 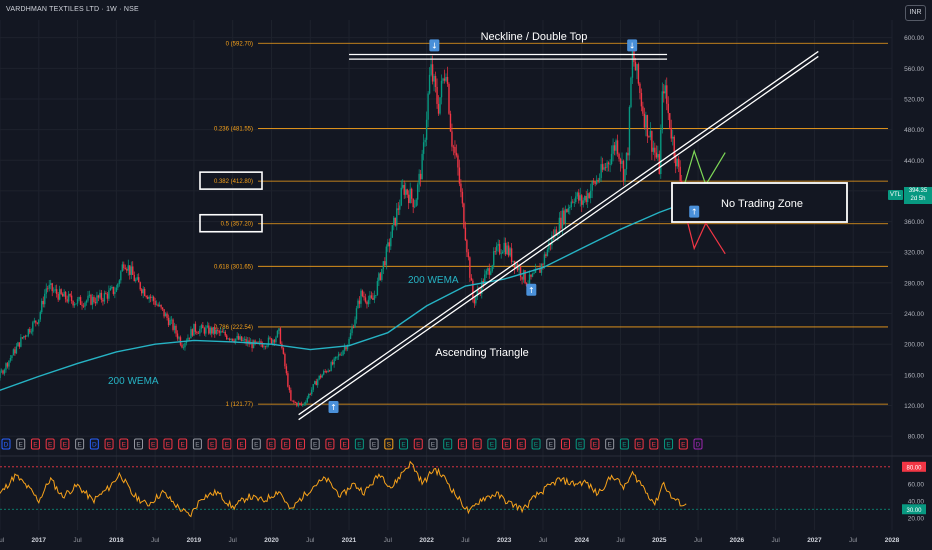 What do you see at coordinates (94, 445) in the screenshot?
I see `event-badge-label: D` at bounding box center [94, 445].